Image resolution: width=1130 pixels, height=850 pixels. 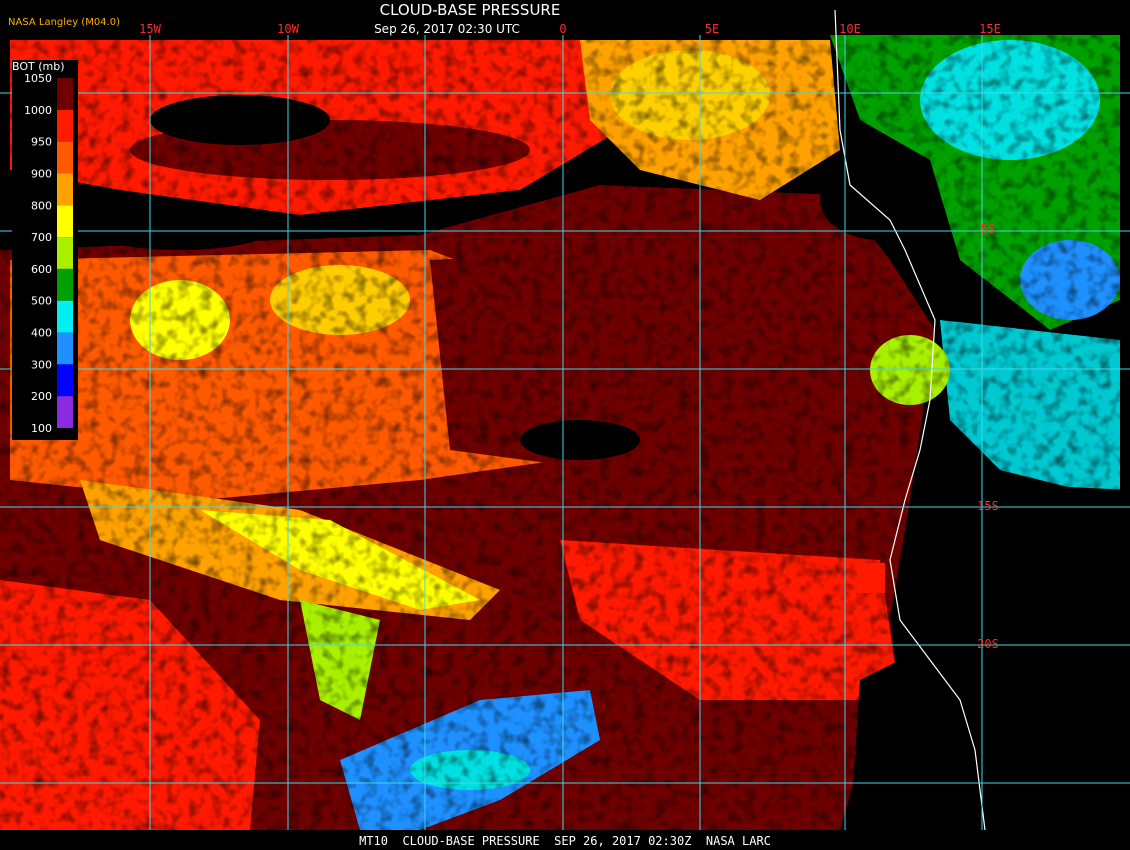 What do you see at coordinates (41, 396) in the screenshot?
I see `legend-label: 200` at bounding box center [41, 396].